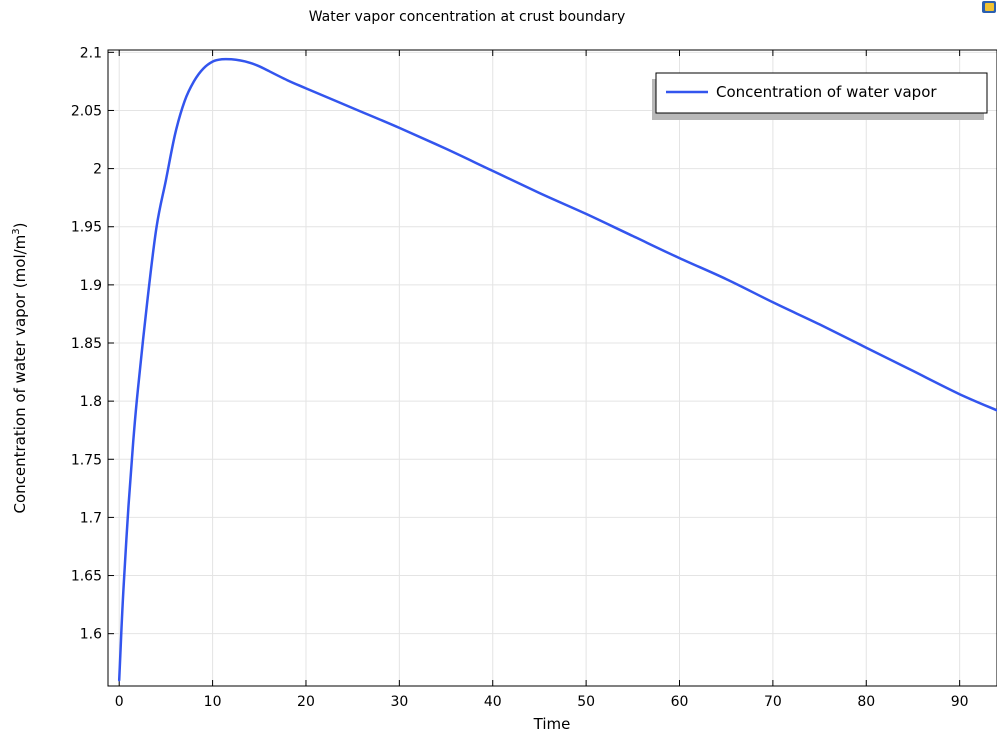  I want to click on legend: Concentration of water vapor, so click(820, 96).